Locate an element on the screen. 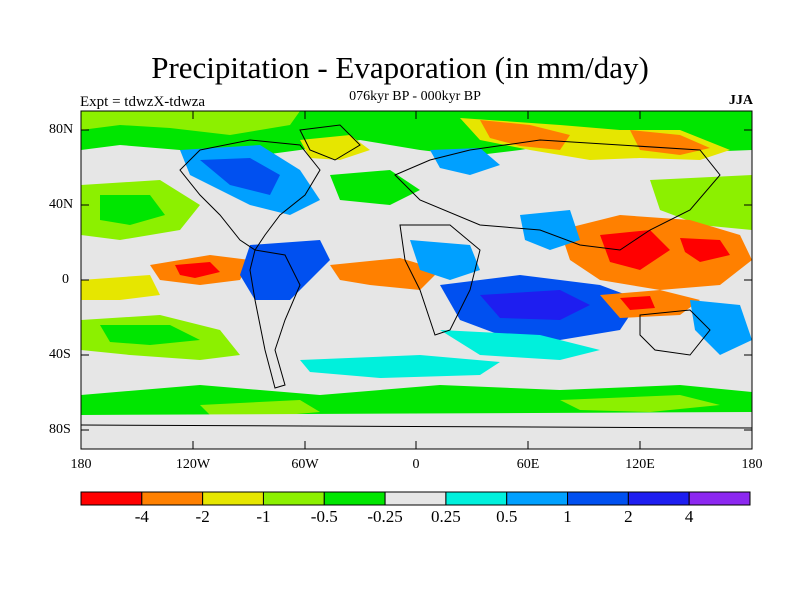 This screenshot has width=800, height=600. colorbar-label: -0.5 is located at coordinates (324, 516).